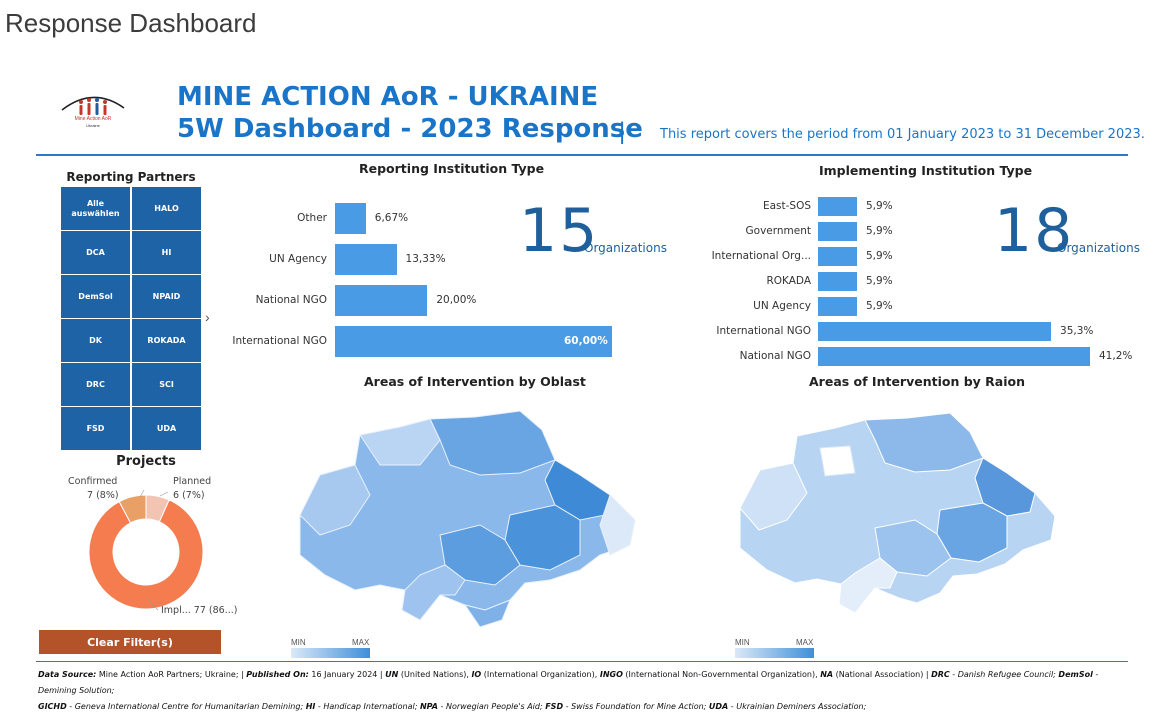 The height and width of the screenshot is (715, 1162). I want to click on page-title: Response Dashboard, so click(131, 23).